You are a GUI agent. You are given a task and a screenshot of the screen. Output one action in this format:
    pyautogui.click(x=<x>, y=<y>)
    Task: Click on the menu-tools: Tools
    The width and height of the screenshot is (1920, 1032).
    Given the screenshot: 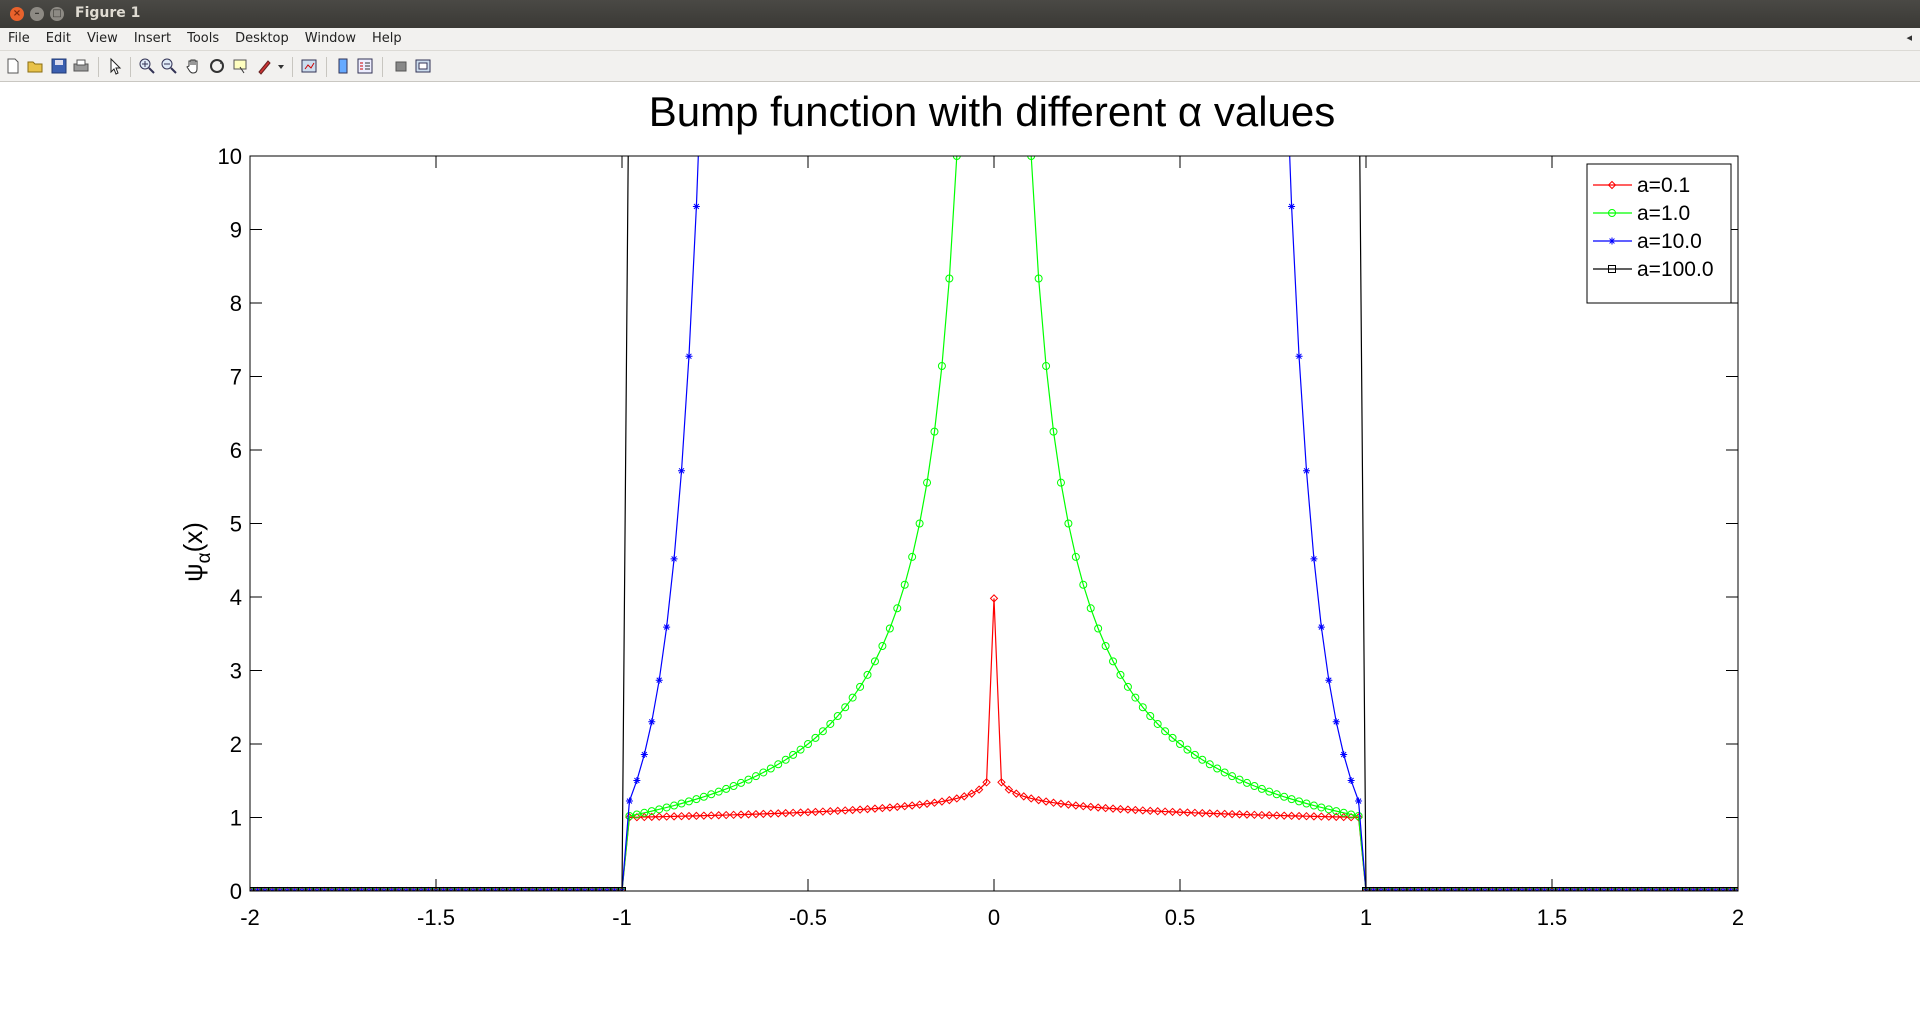 What is the action you would take?
    pyautogui.click(x=203, y=38)
    